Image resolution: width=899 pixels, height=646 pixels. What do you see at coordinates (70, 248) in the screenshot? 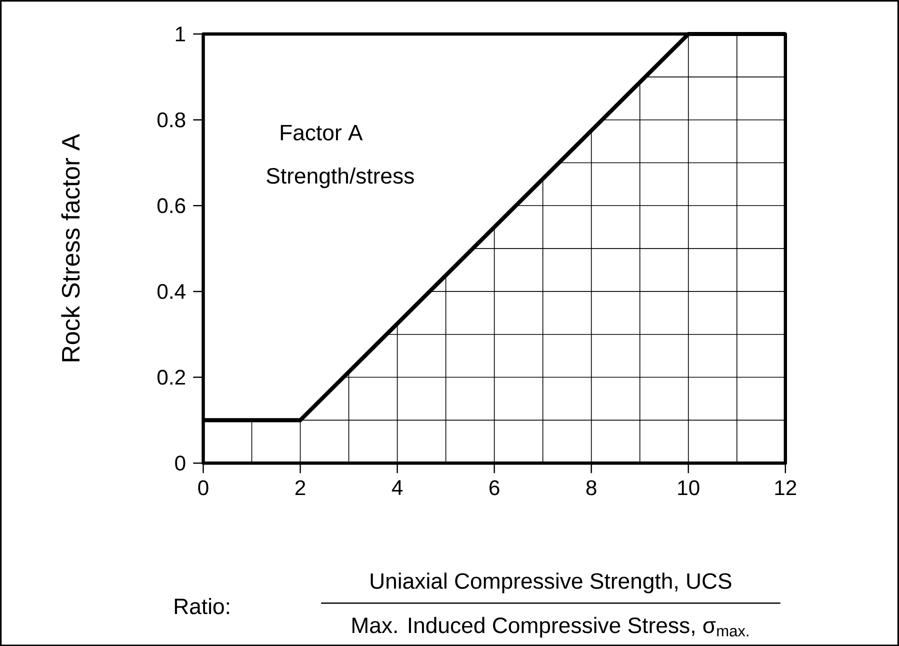
I see `y-axis-title: Rock Stress factor A` at bounding box center [70, 248].